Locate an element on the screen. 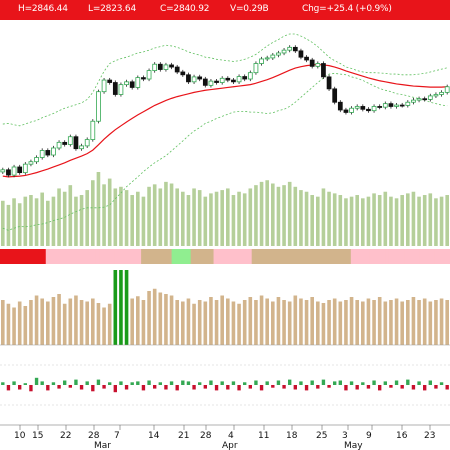 The height and width of the screenshot is (450, 450). x-tick-label: 3 is located at coordinates (345, 436).